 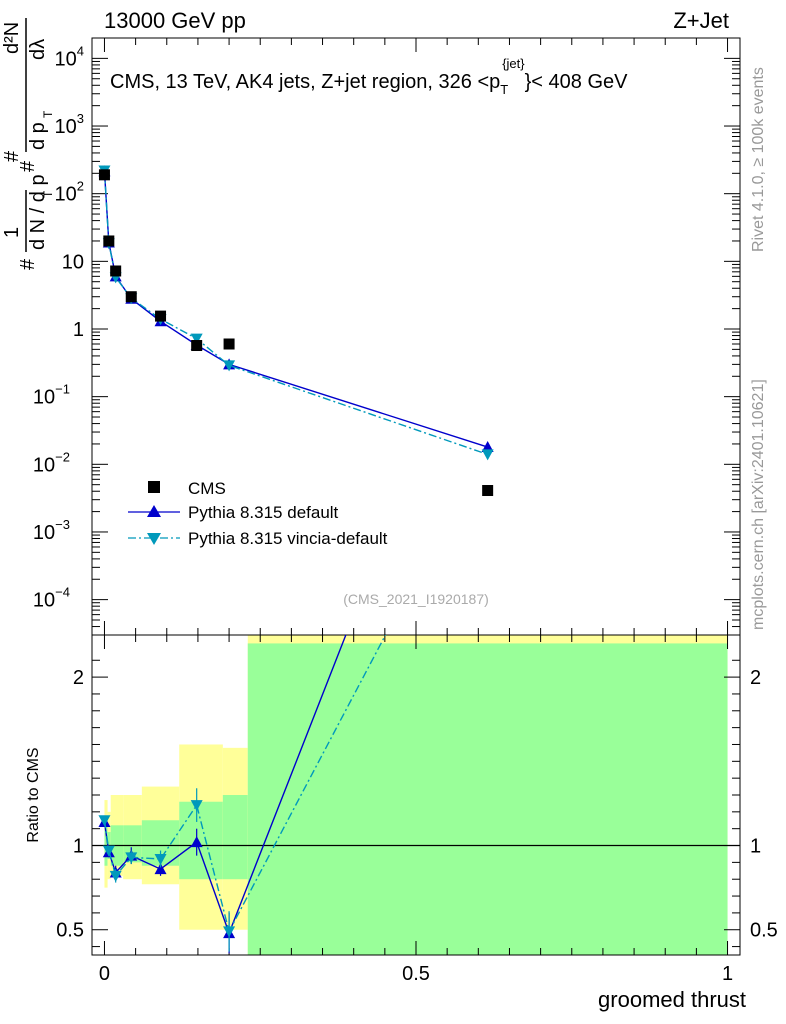 I want to click on x-tick-label-2: 1, so click(x=727, y=974).